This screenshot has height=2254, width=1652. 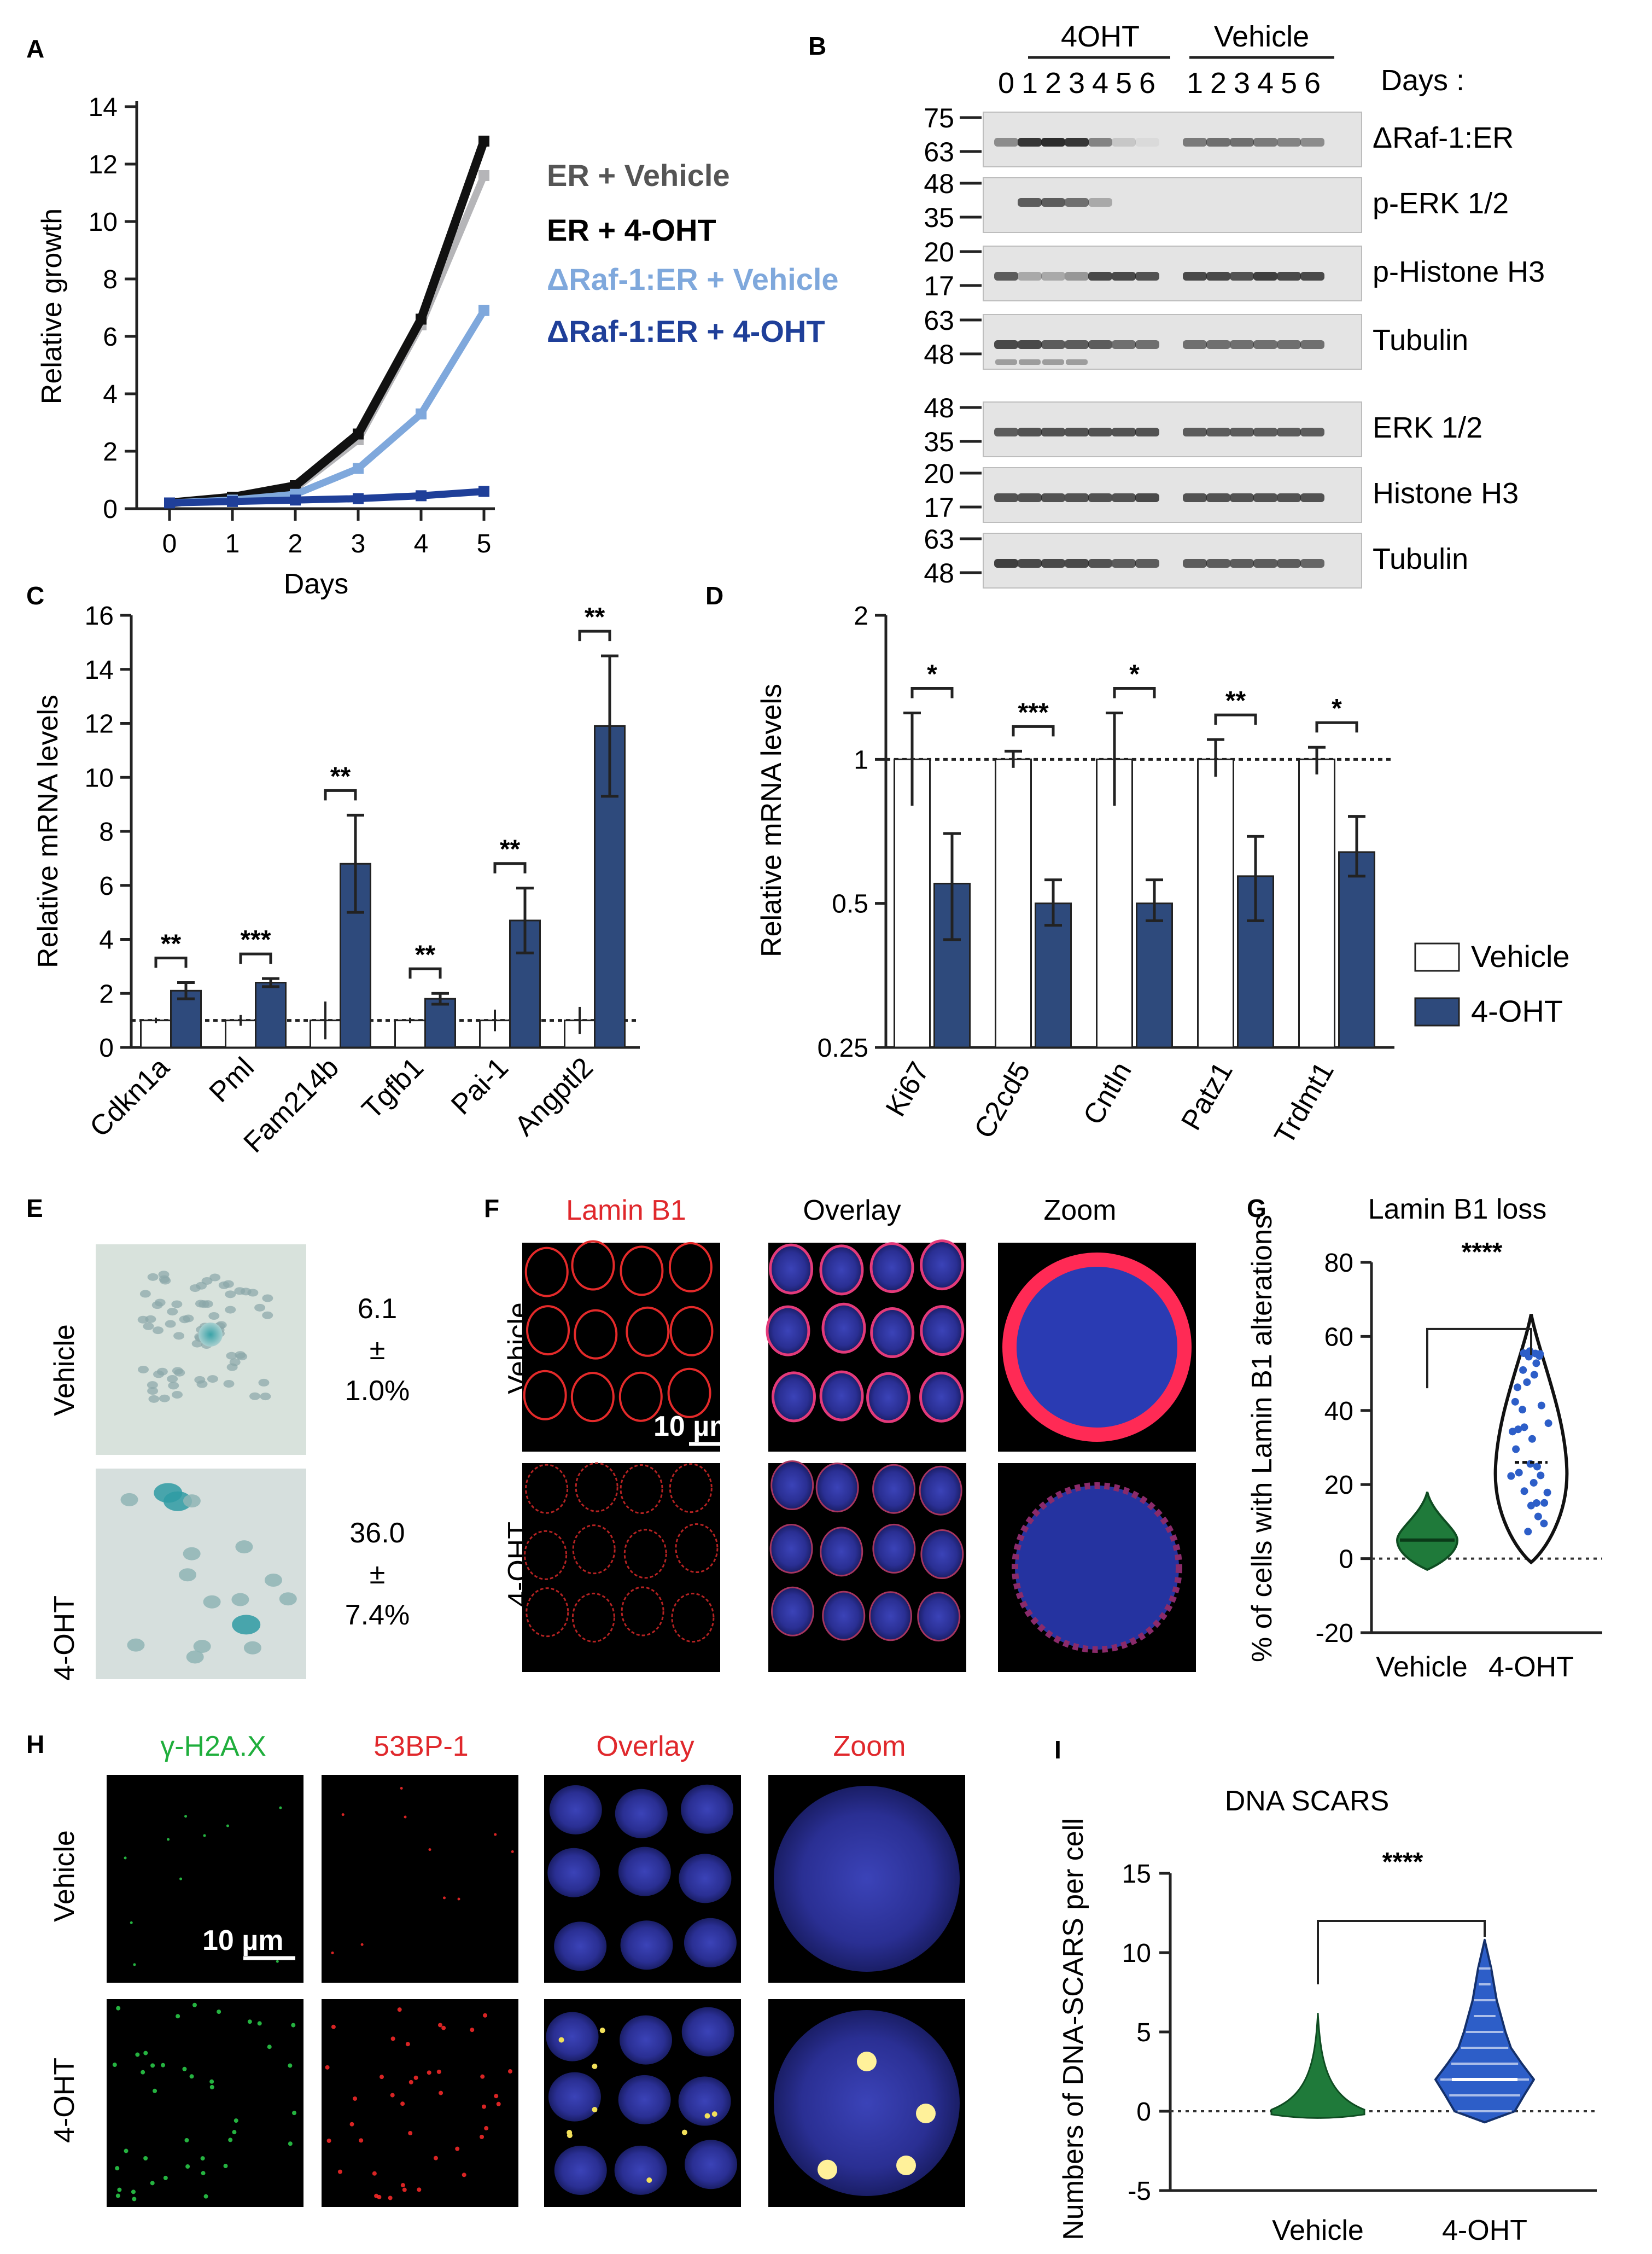 I want to click on panel-label-b: B, so click(x=817, y=46).